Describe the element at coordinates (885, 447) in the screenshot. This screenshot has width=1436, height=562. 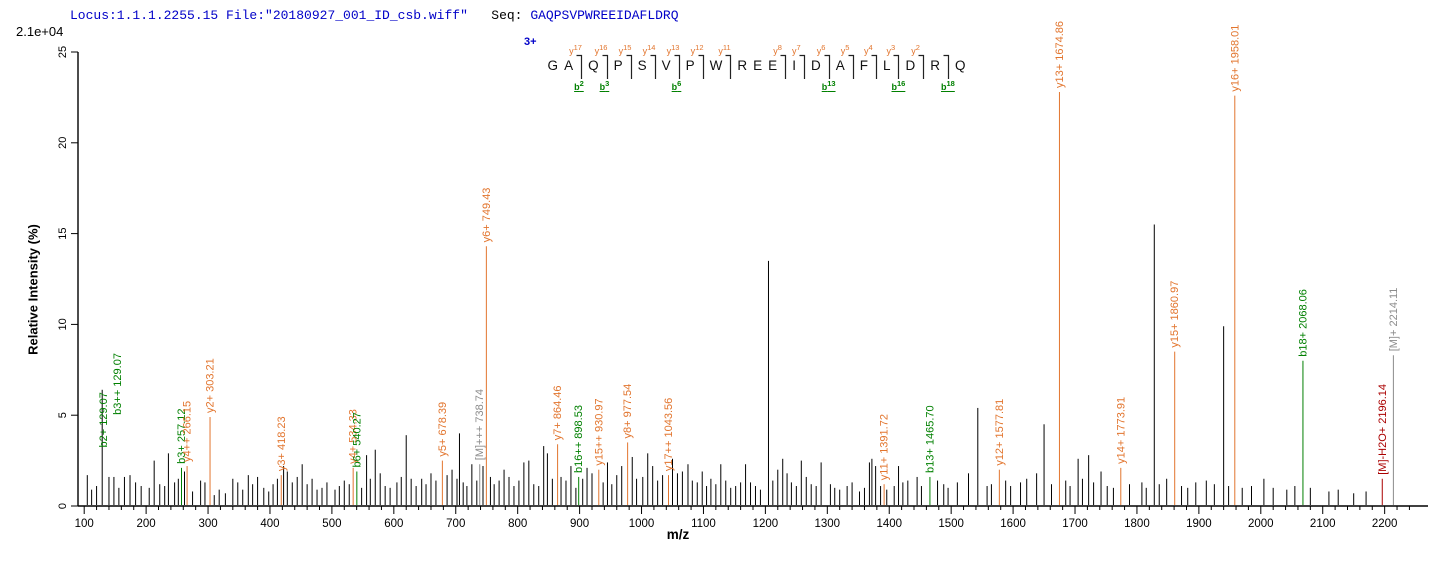
I see `peak-label: y11+ 1391.72` at that location.